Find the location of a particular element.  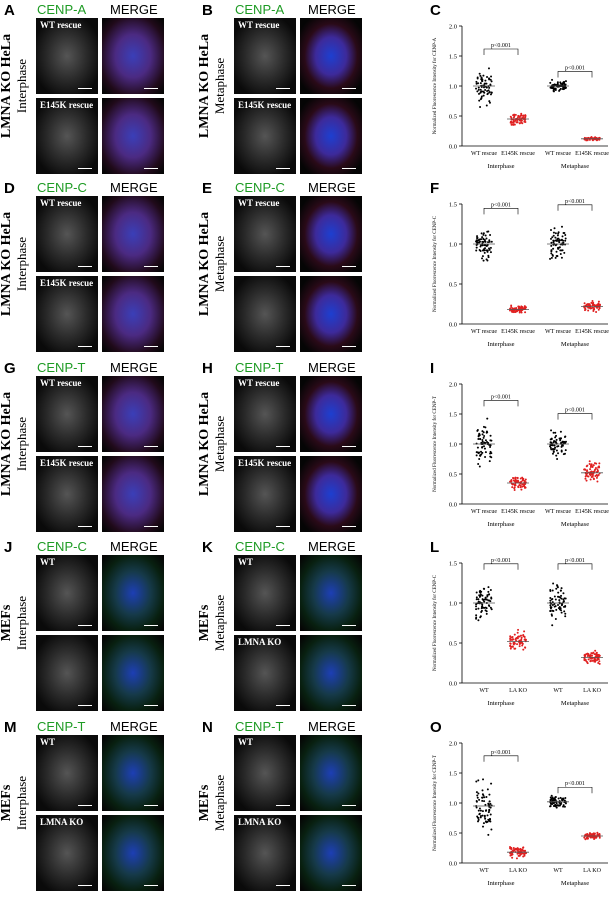

image-caption: E145K rescue is located at coordinates (67, 463).